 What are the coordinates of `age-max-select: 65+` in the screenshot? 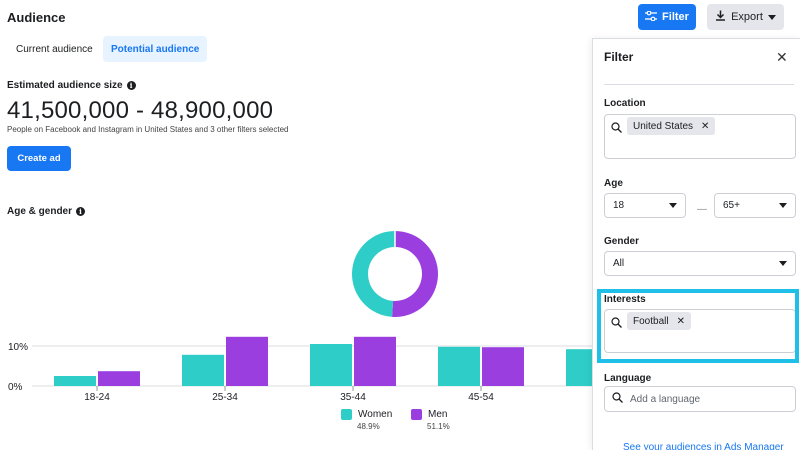 It's located at (755, 205).